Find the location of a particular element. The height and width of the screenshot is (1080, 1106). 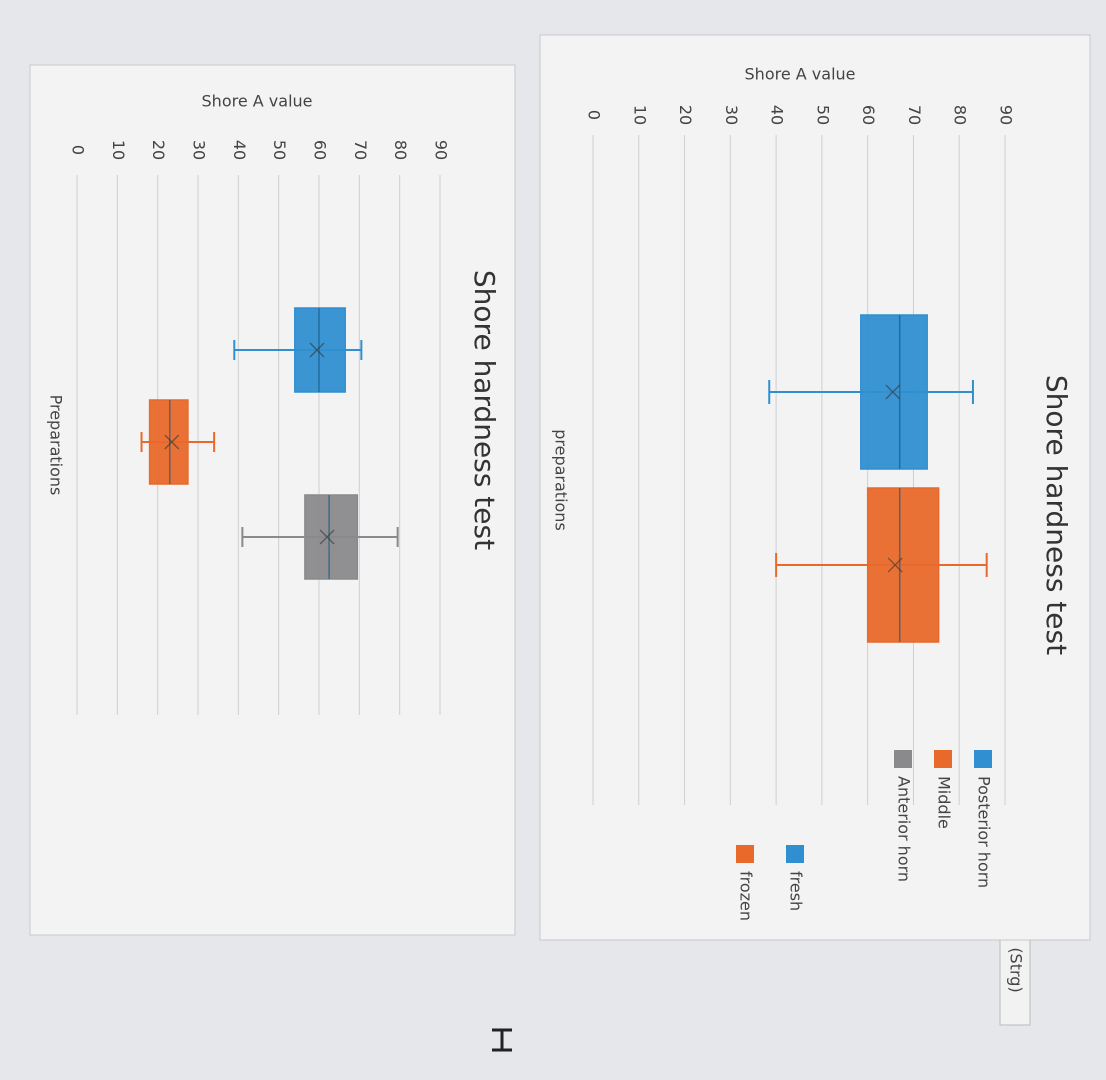

button-label: (Strg) is located at coordinates (1016, 969).